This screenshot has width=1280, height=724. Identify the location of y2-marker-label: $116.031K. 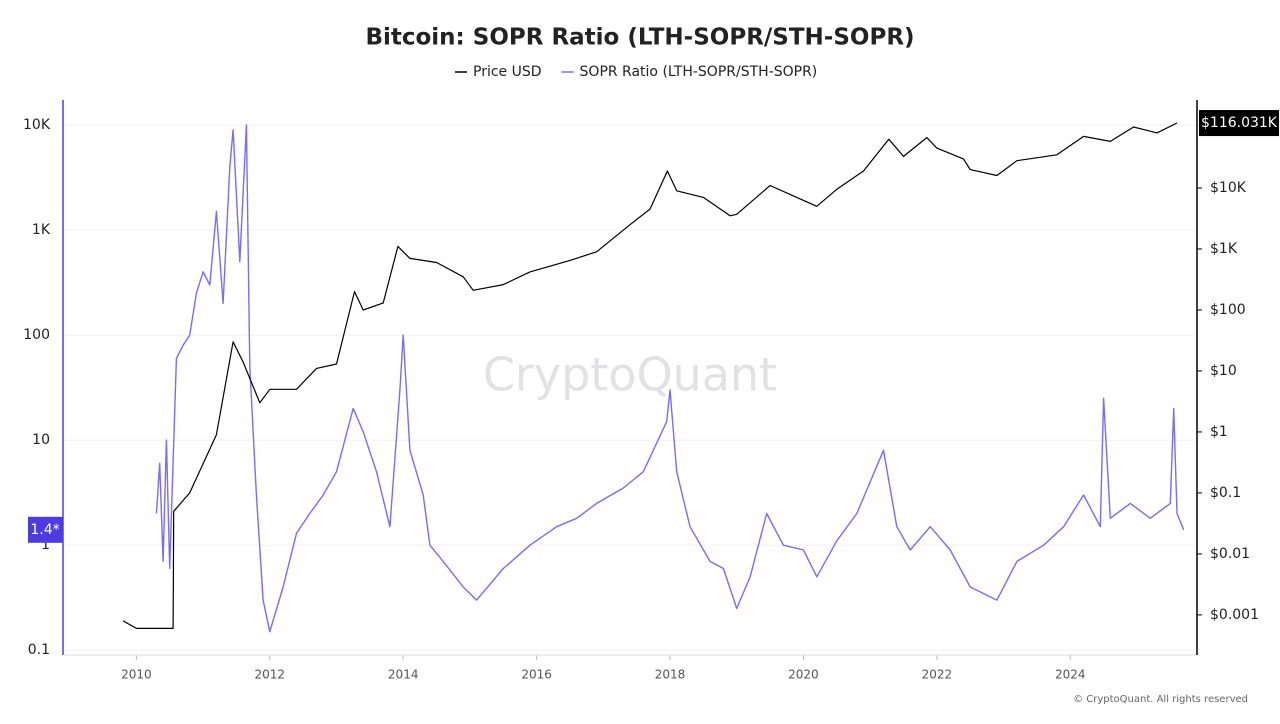
(1239, 123).